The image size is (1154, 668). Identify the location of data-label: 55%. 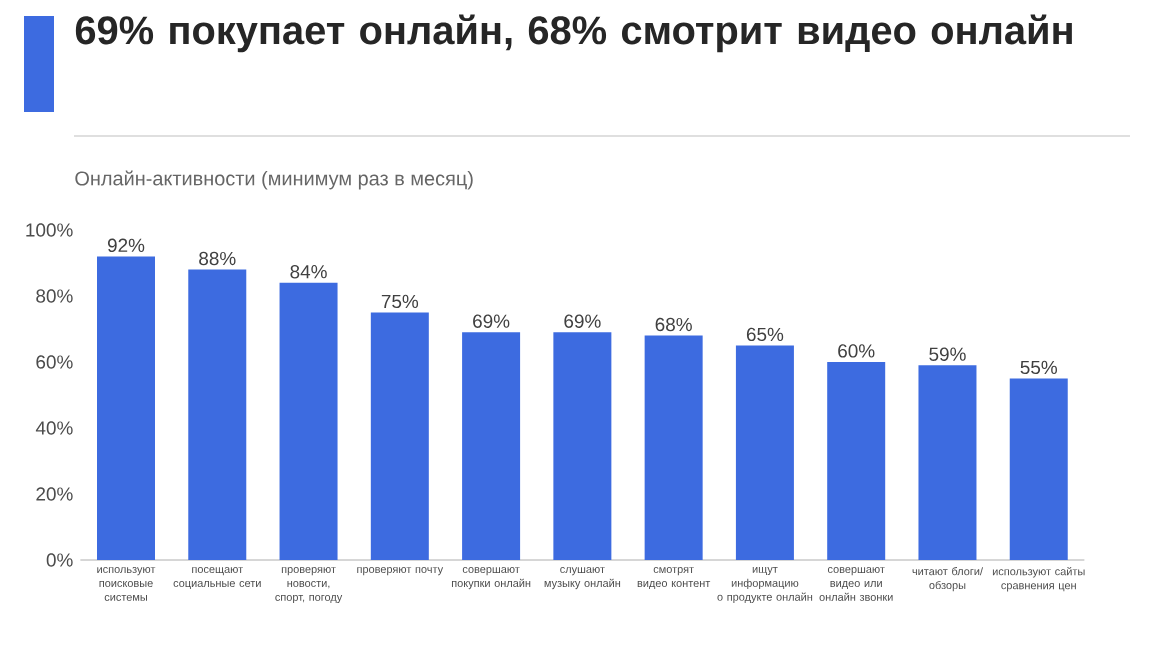
(1038, 367).